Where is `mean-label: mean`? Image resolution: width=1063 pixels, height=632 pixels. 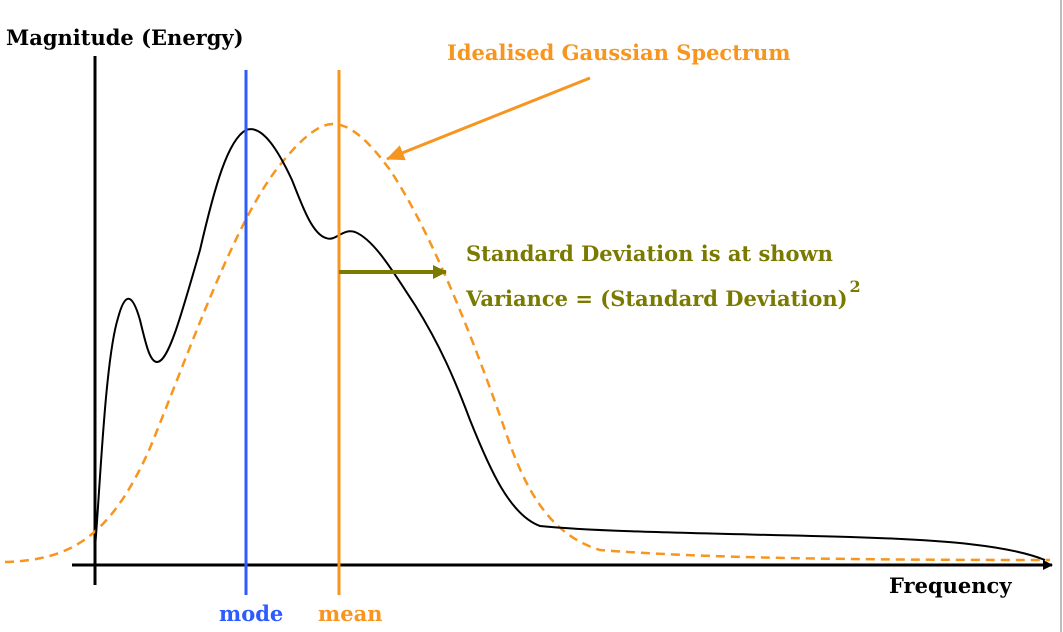
mean-label: mean is located at coordinates (350, 613).